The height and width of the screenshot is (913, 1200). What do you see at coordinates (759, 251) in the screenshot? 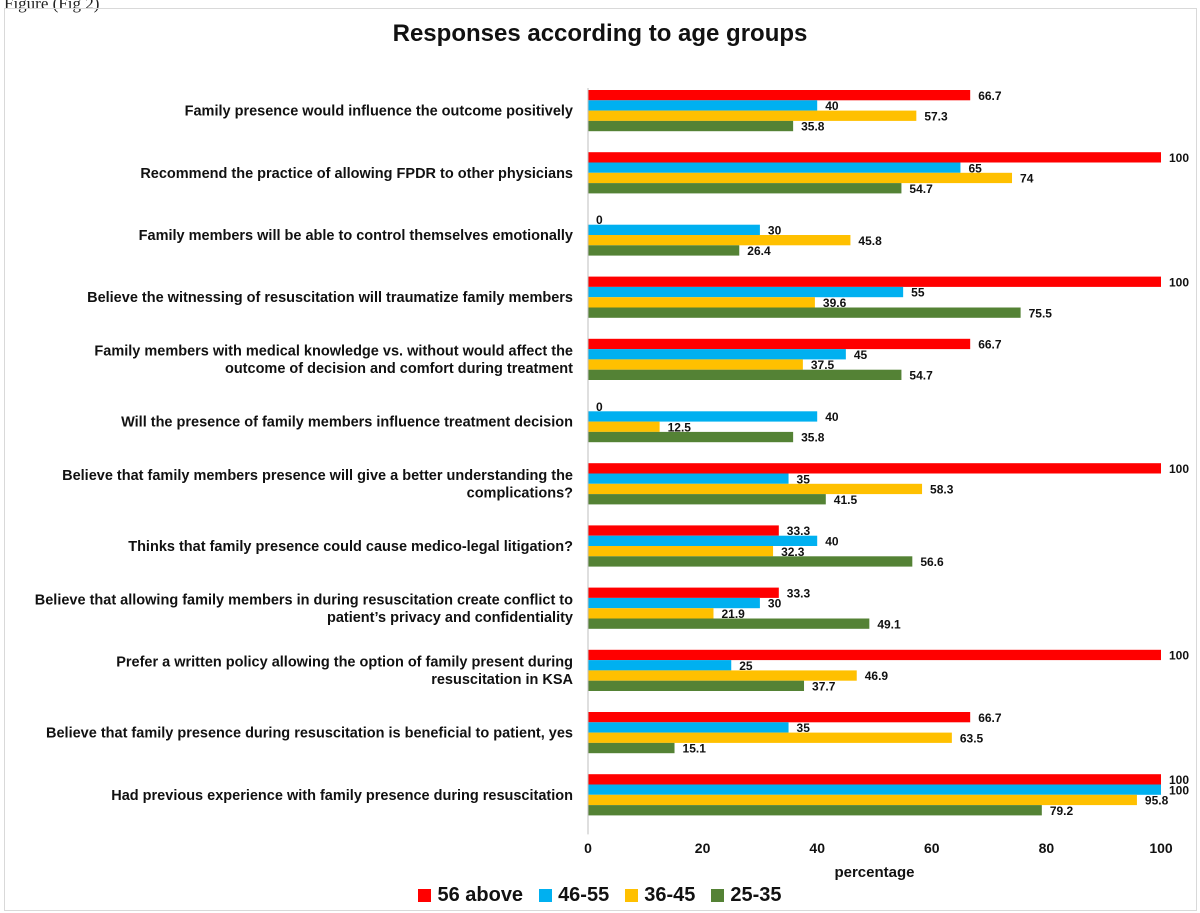
I see `data-label: 26.4` at bounding box center [759, 251].